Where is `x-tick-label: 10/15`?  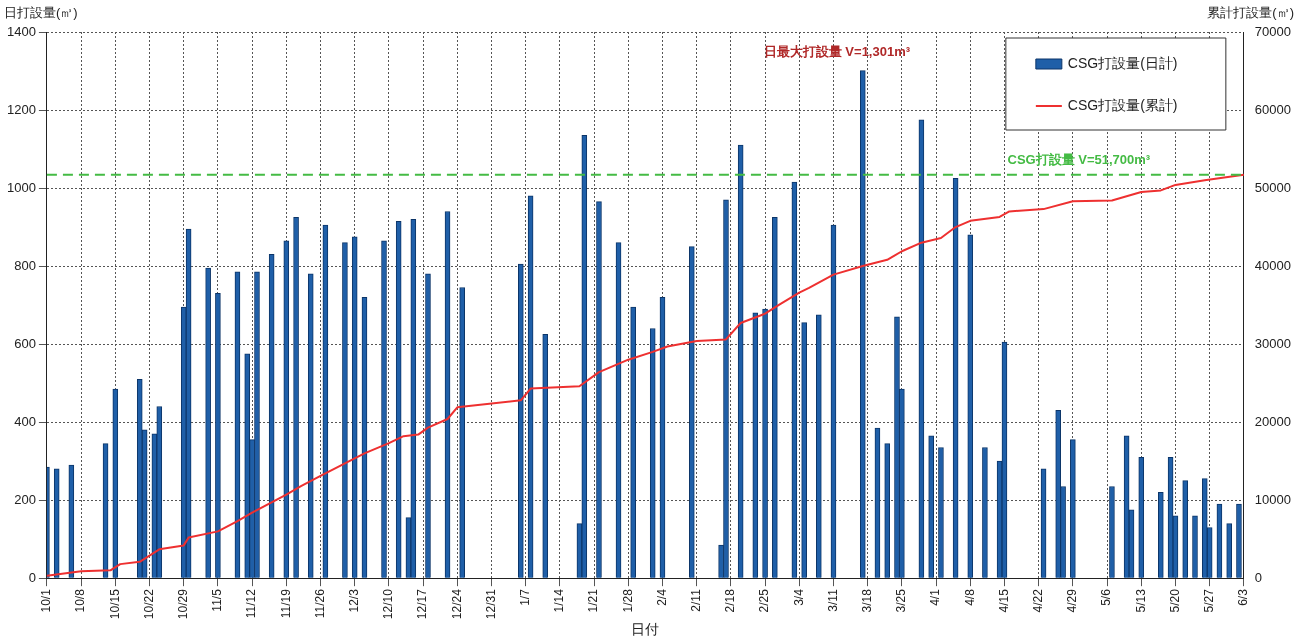 x-tick-label: 10/15 is located at coordinates (114, 604).